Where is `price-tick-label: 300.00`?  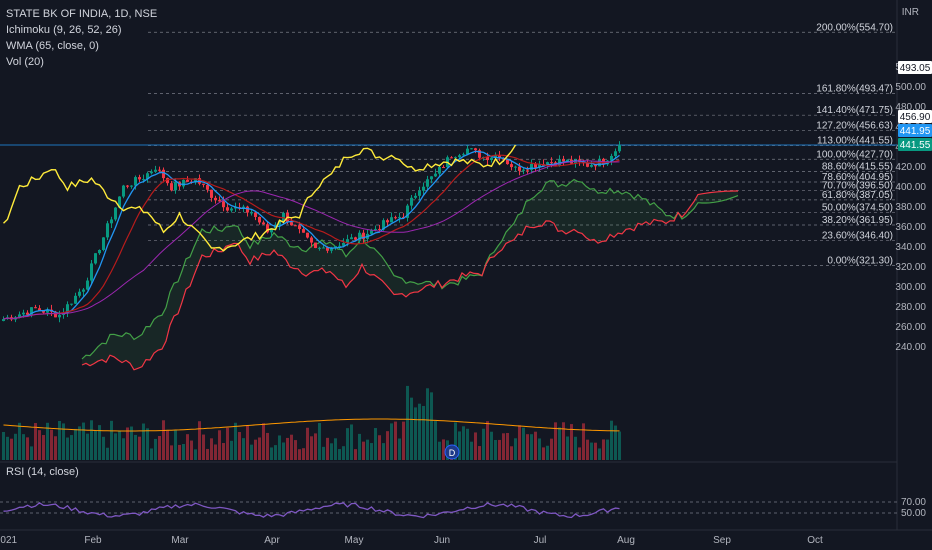
price-tick-label: 300.00 is located at coordinates (910, 287).